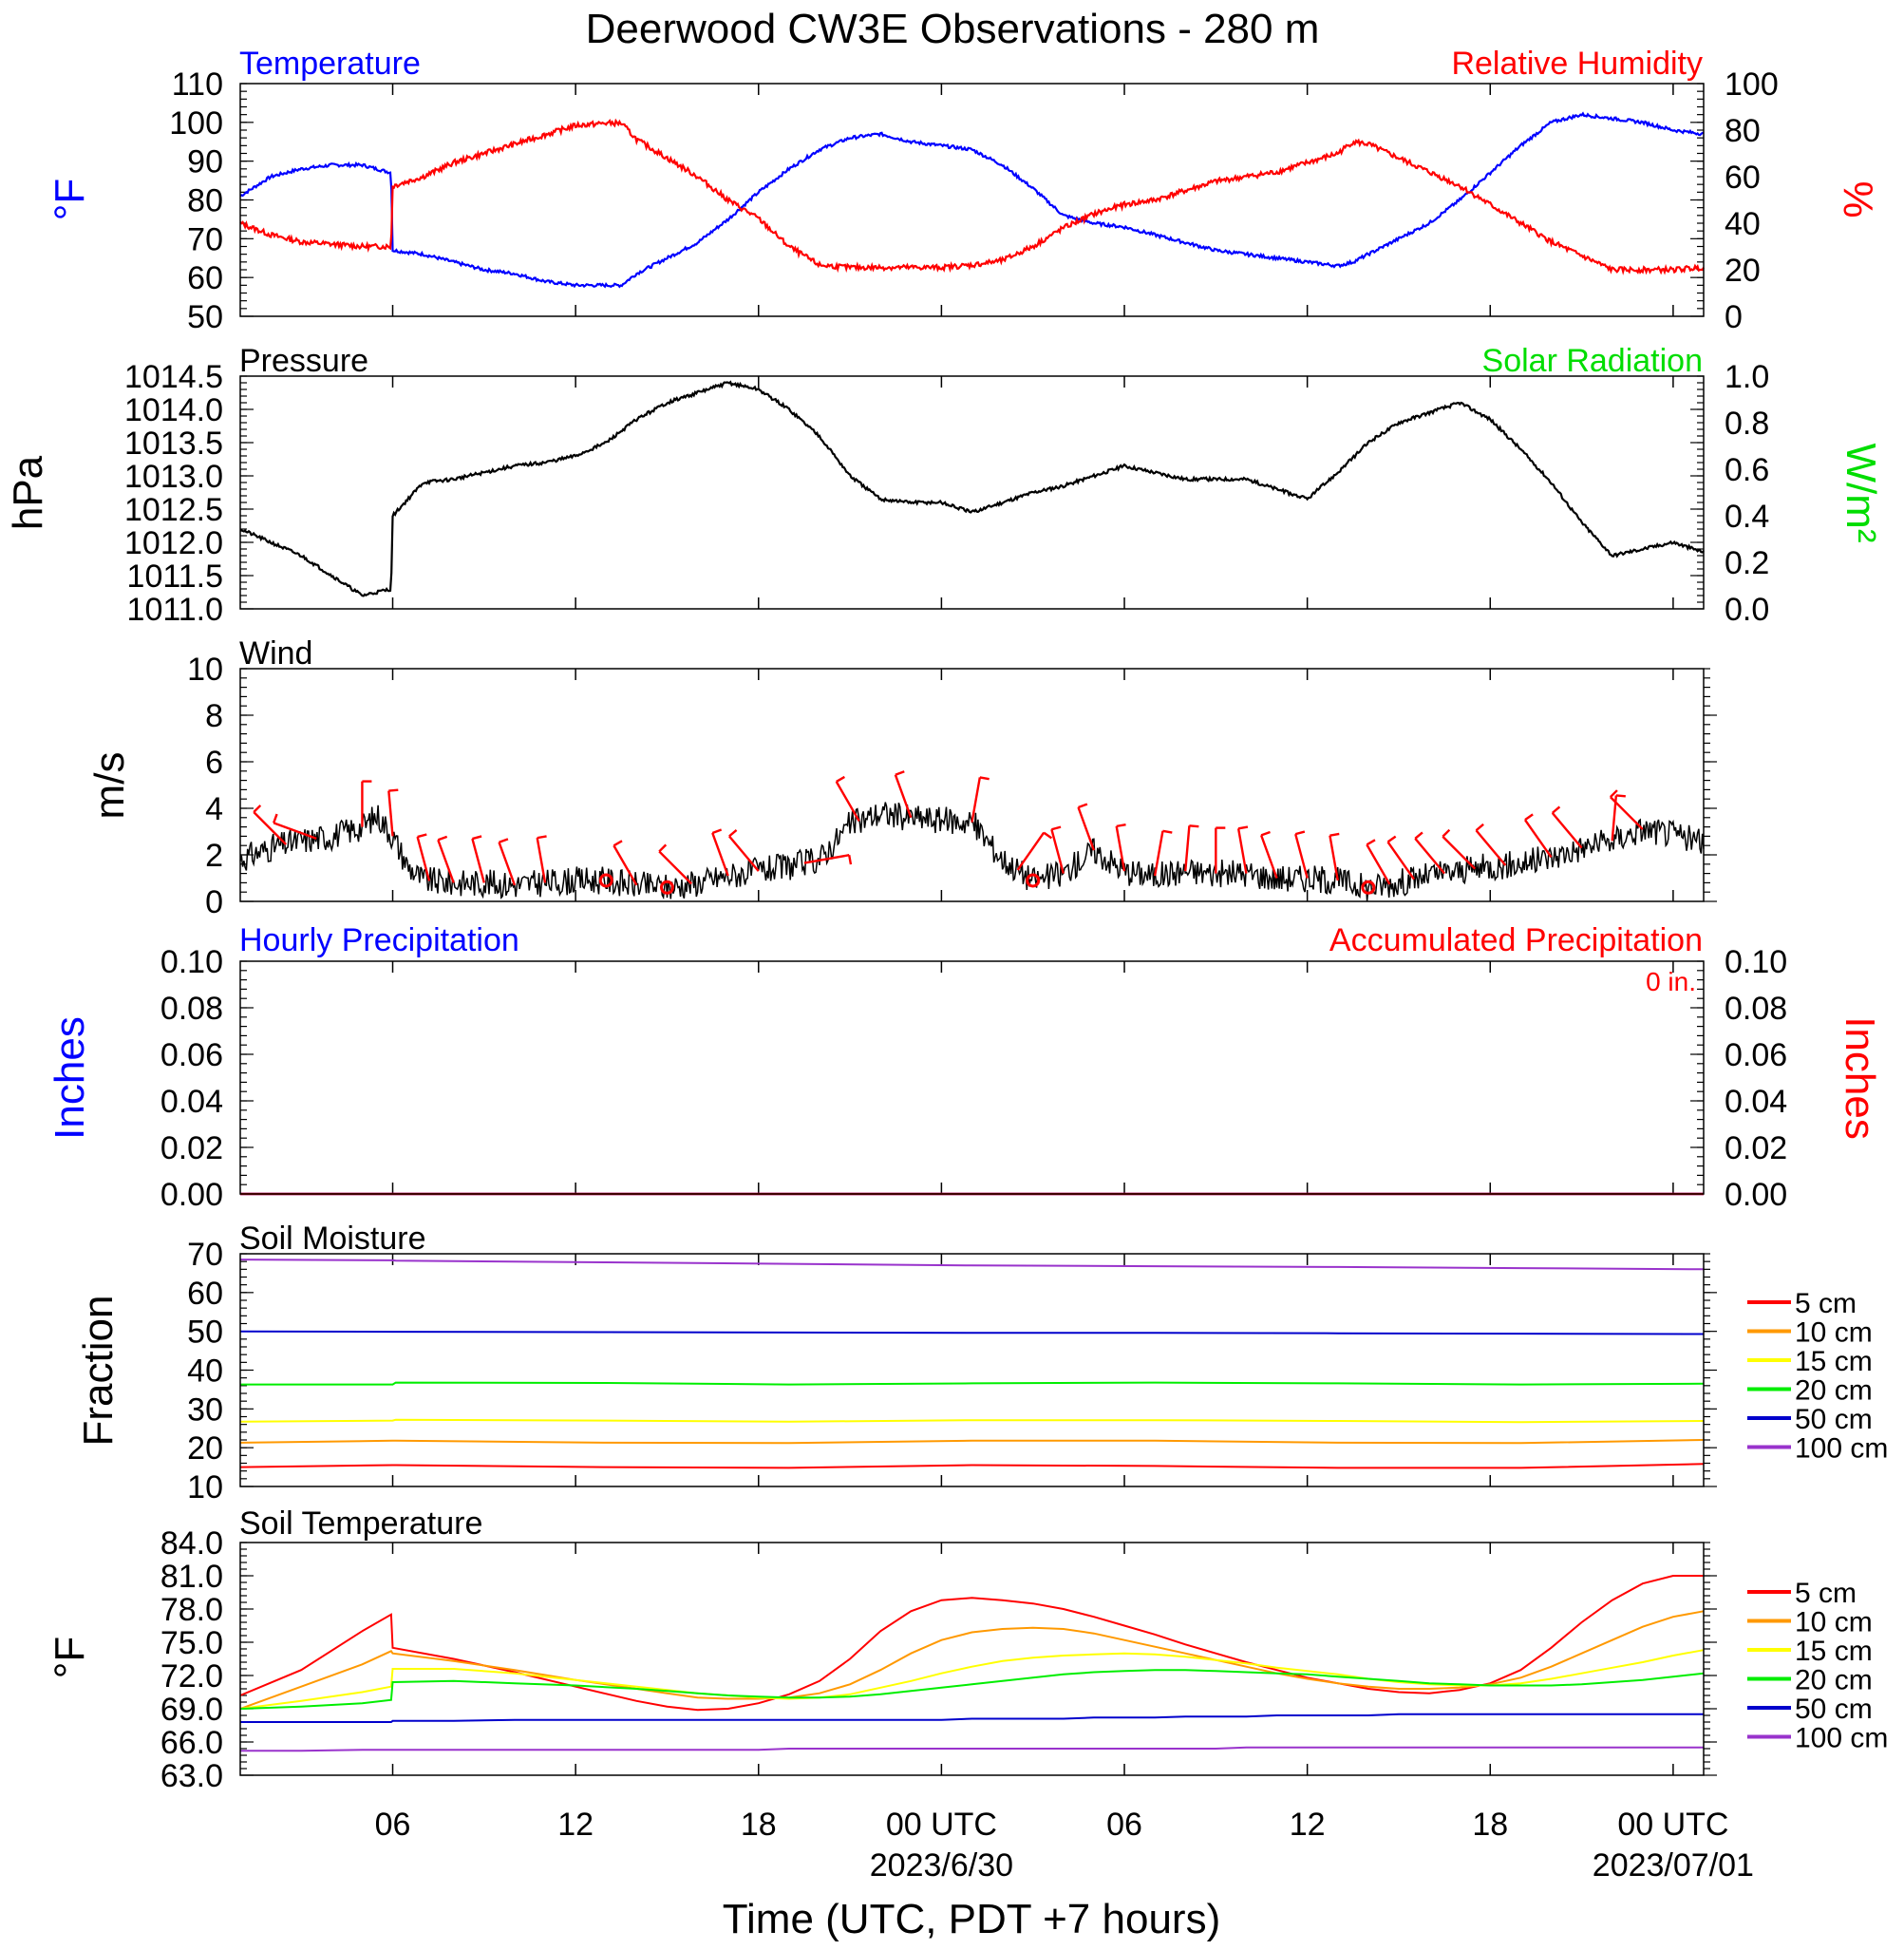 Image resolution: width=1904 pixels, height=1950 pixels. What do you see at coordinates (972, 196) in the screenshot?
I see `humidity-line` at bounding box center [972, 196].